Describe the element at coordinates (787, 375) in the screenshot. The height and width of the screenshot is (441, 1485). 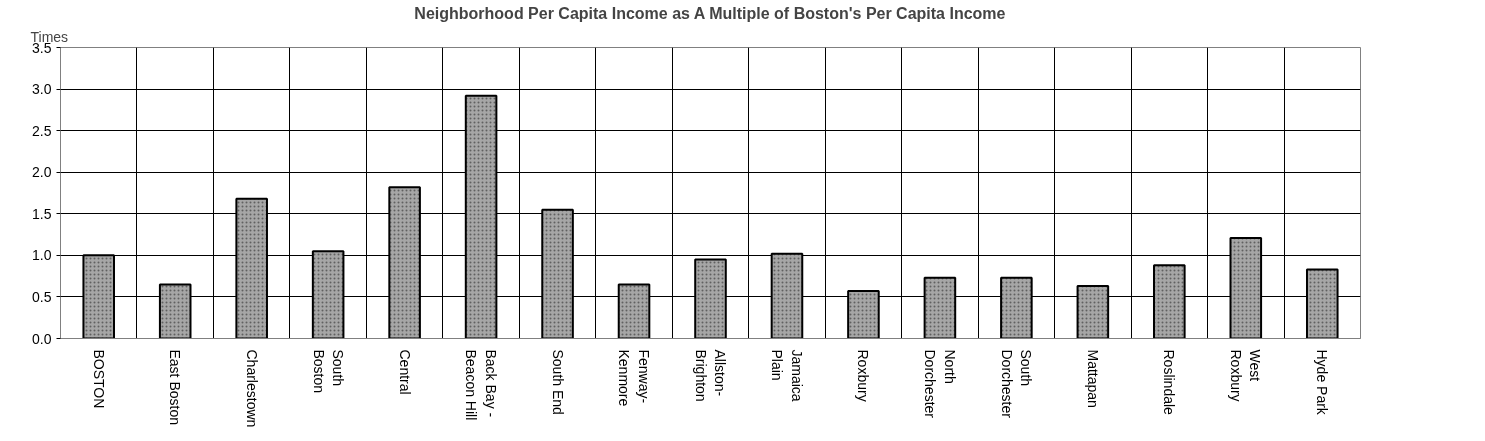
I see `x-tick-label: Jamaica Plain` at that location.